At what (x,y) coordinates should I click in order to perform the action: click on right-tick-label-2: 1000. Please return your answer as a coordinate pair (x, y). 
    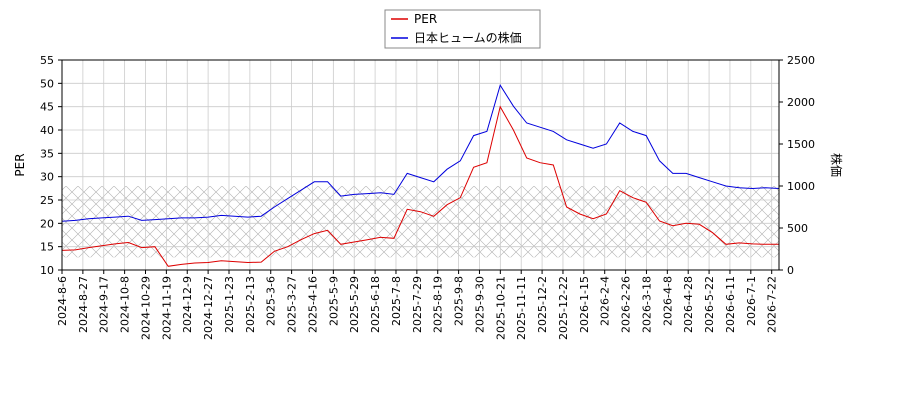
    Looking at the image, I should click on (801, 186).